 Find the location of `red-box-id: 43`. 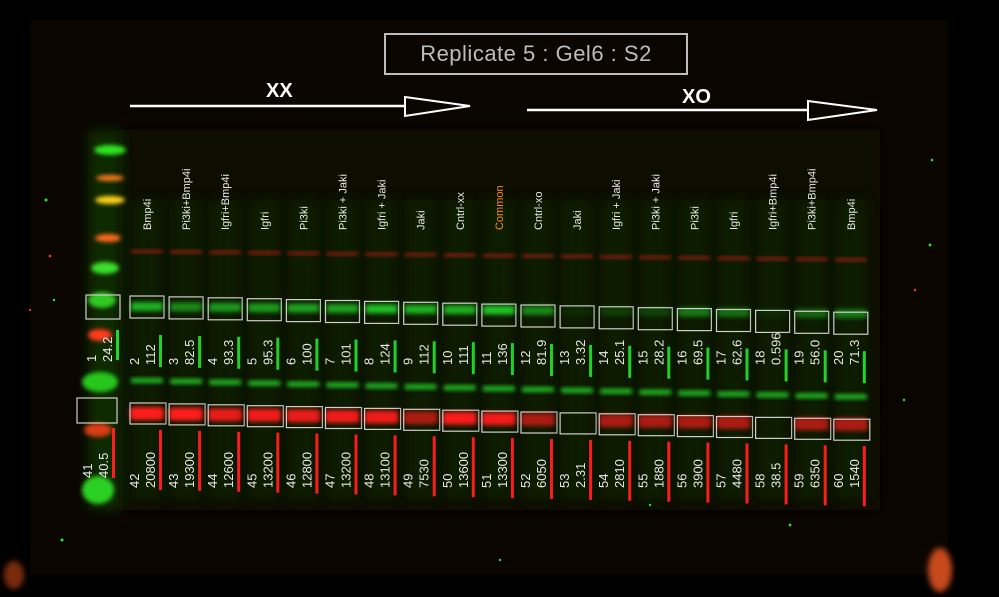

red-box-id: 43 is located at coordinates (173, 481).